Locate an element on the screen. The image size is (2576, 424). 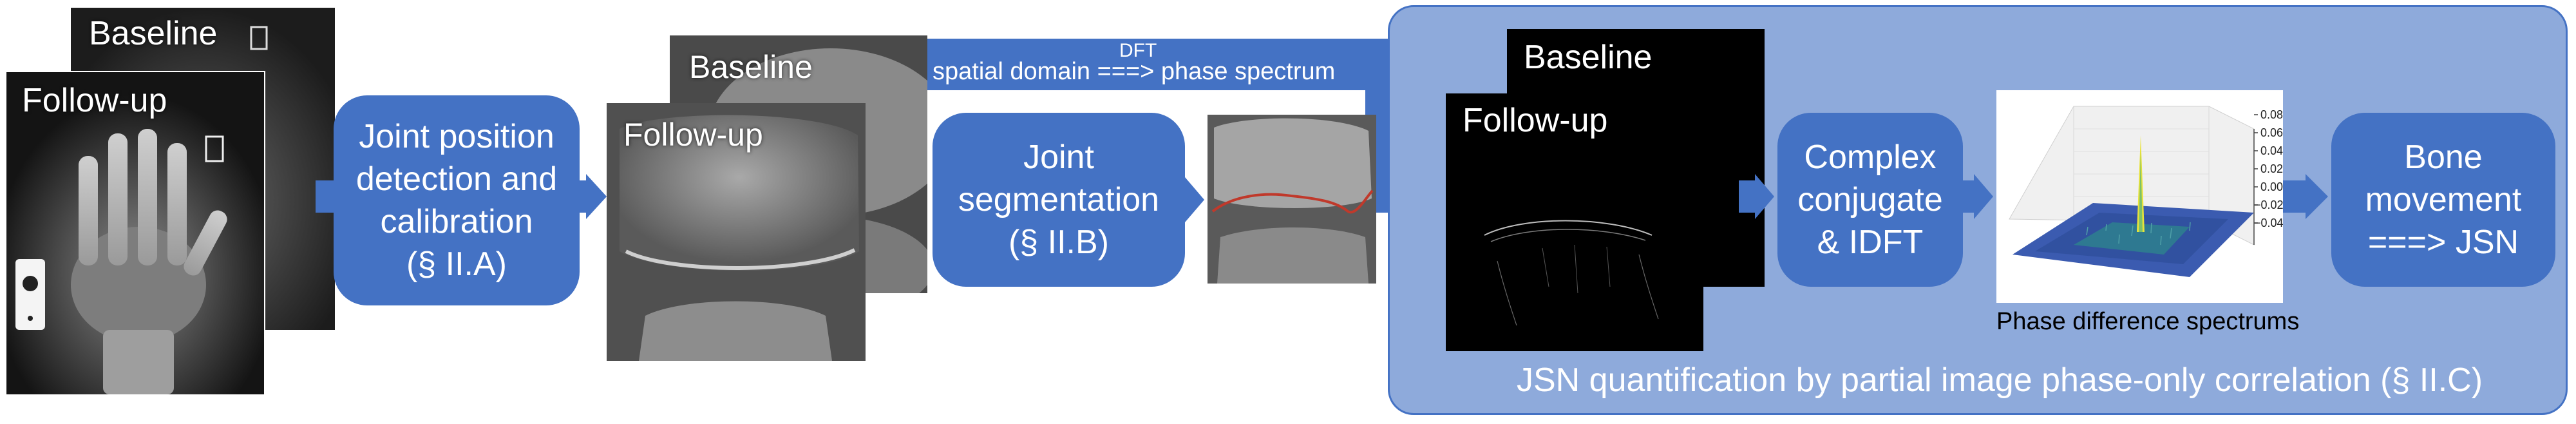
followup-phase-image: Follow-up is located at coordinates (1574, 222).